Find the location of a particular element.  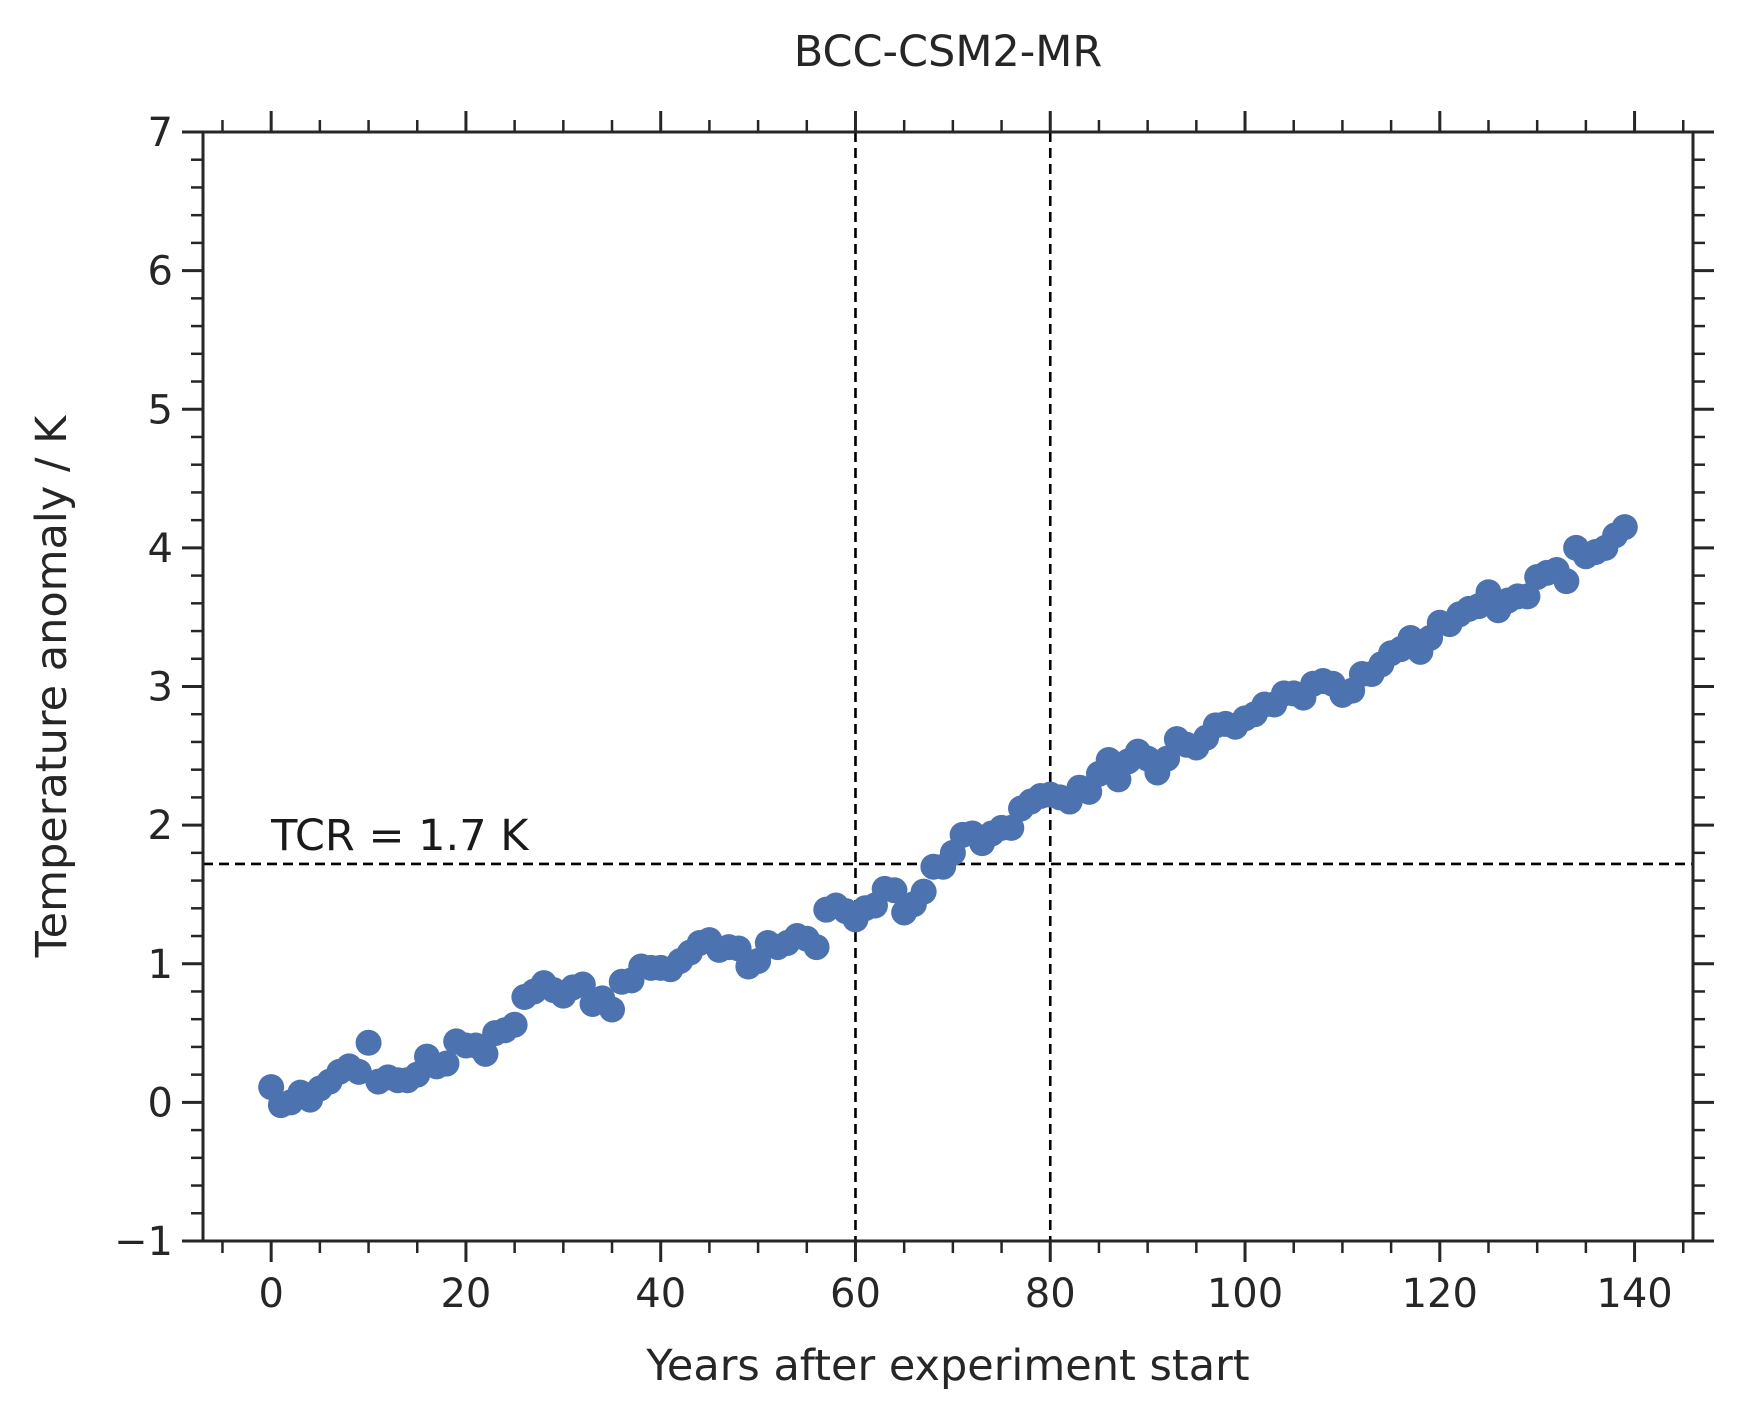

x-tick-label: 60 is located at coordinates (855, 1294).